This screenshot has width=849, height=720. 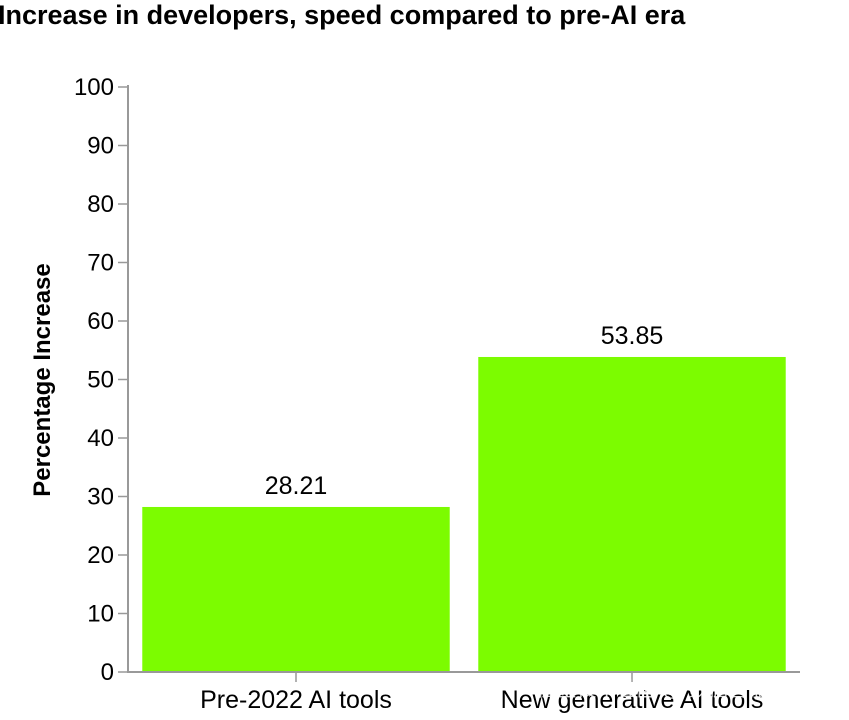 What do you see at coordinates (100, 497) in the screenshot?
I see `y-tick-label: 30` at bounding box center [100, 497].